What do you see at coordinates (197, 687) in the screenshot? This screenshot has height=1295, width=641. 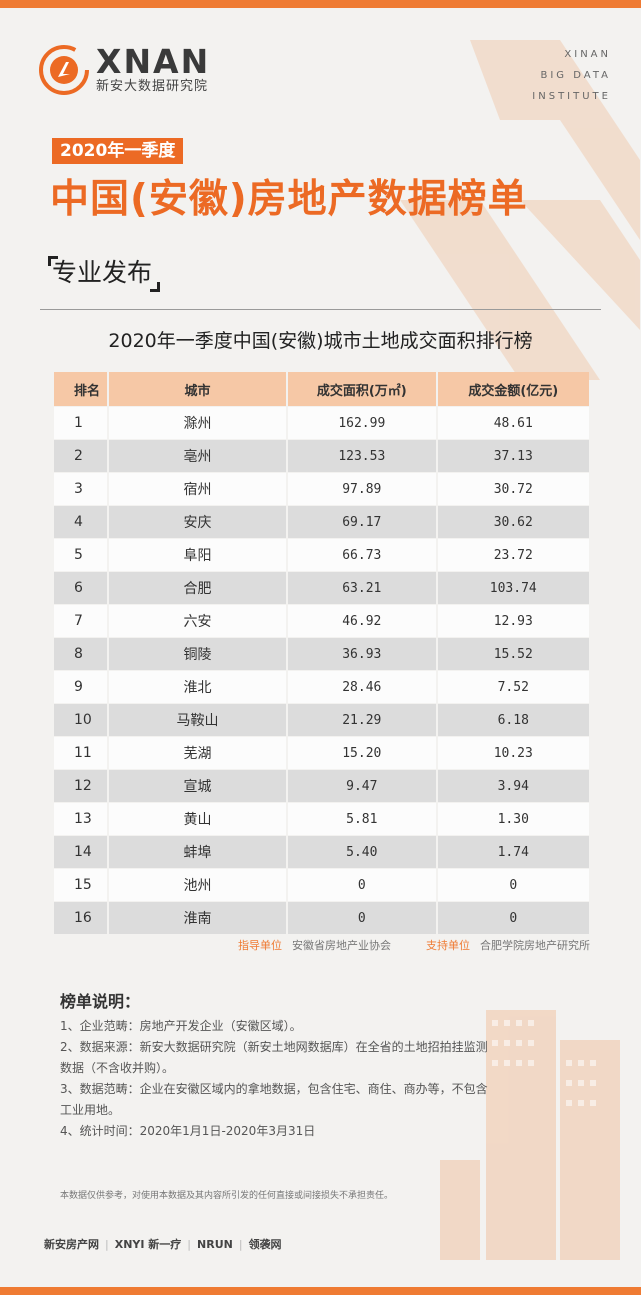 I see `city-cell: 淮北` at bounding box center [197, 687].